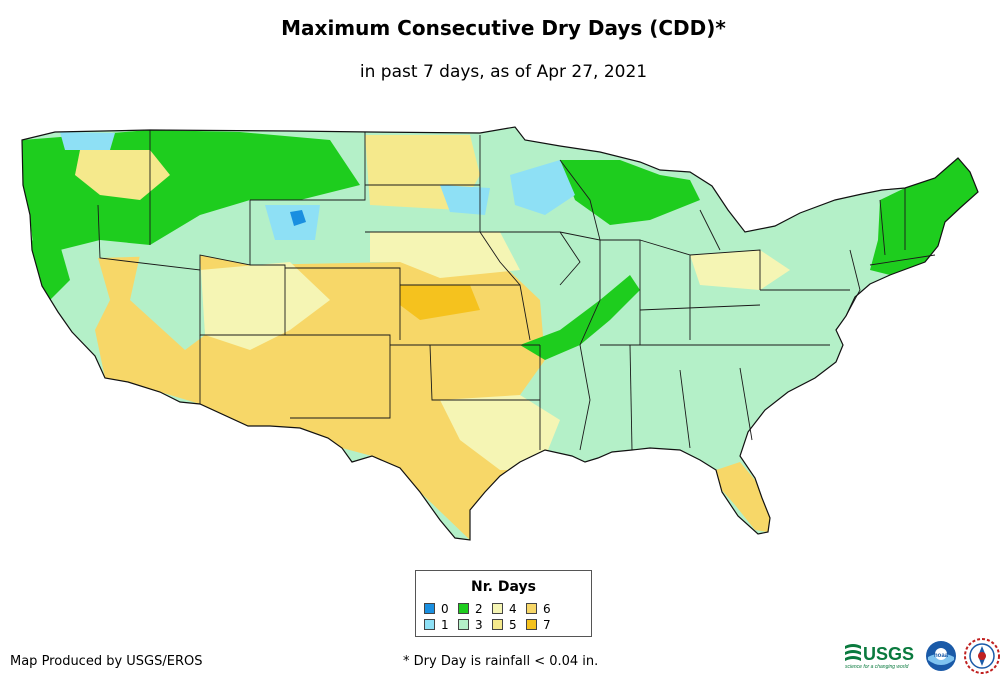  I want to click on zone-dakota-blue, so click(465, 200).